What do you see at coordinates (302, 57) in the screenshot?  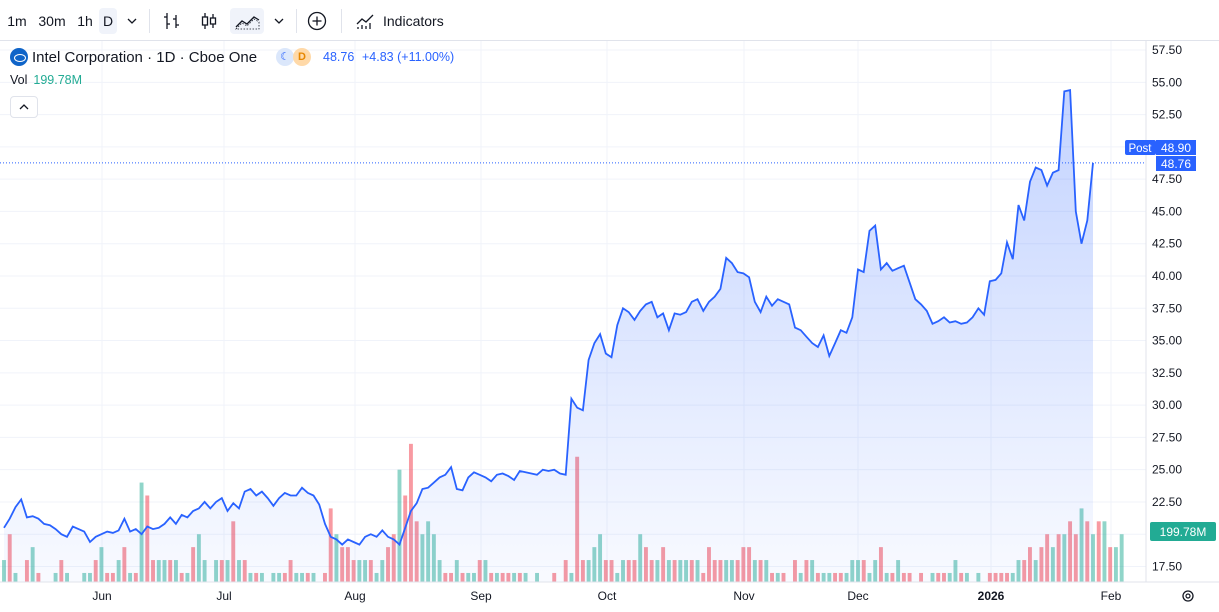 I see `session-badge: D` at bounding box center [302, 57].